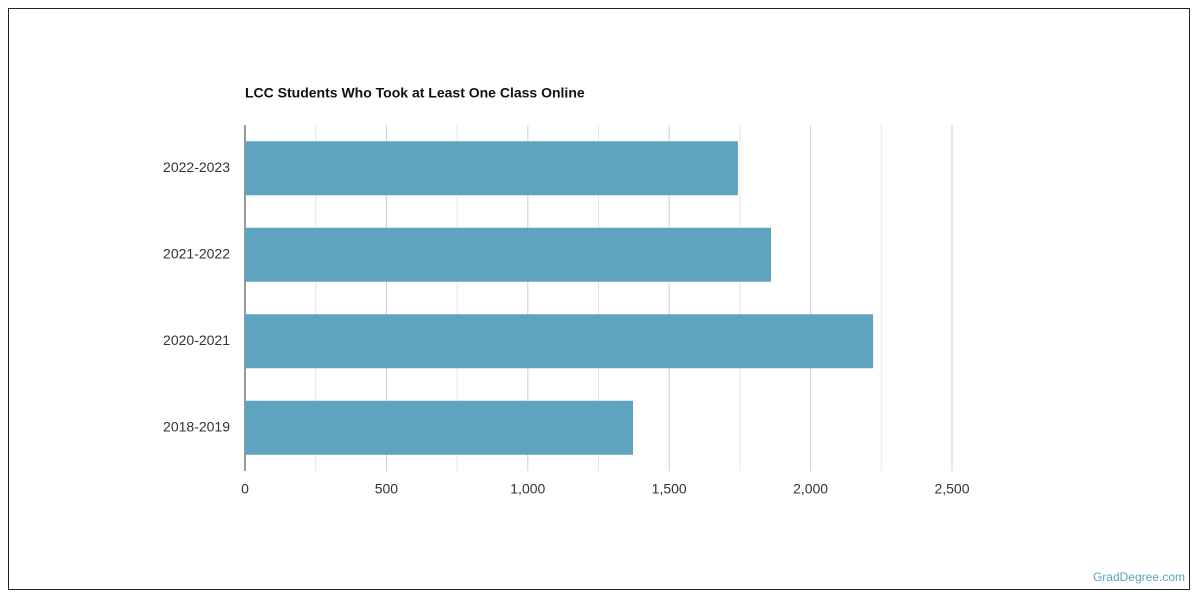 The width and height of the screenshot is (1200, 605). What do you see at coordinates (196, 340) in the screenshot?
I see `y-tick-label: 2020-2021` at bounding box center [196, 340].